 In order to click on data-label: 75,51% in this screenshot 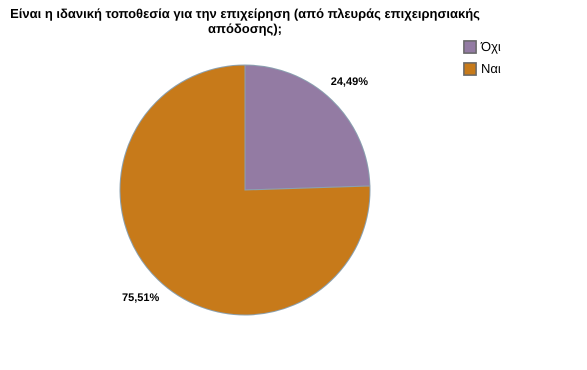, I will do `click(141, 298)`.